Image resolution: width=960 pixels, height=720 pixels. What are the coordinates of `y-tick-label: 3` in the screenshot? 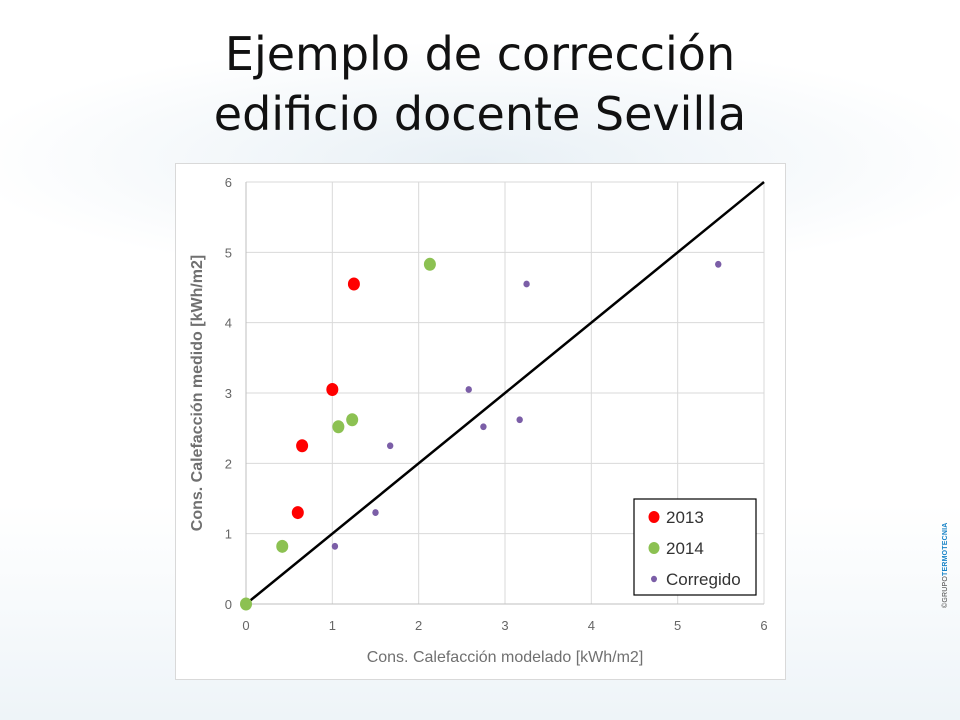 It's located at (228, 393).